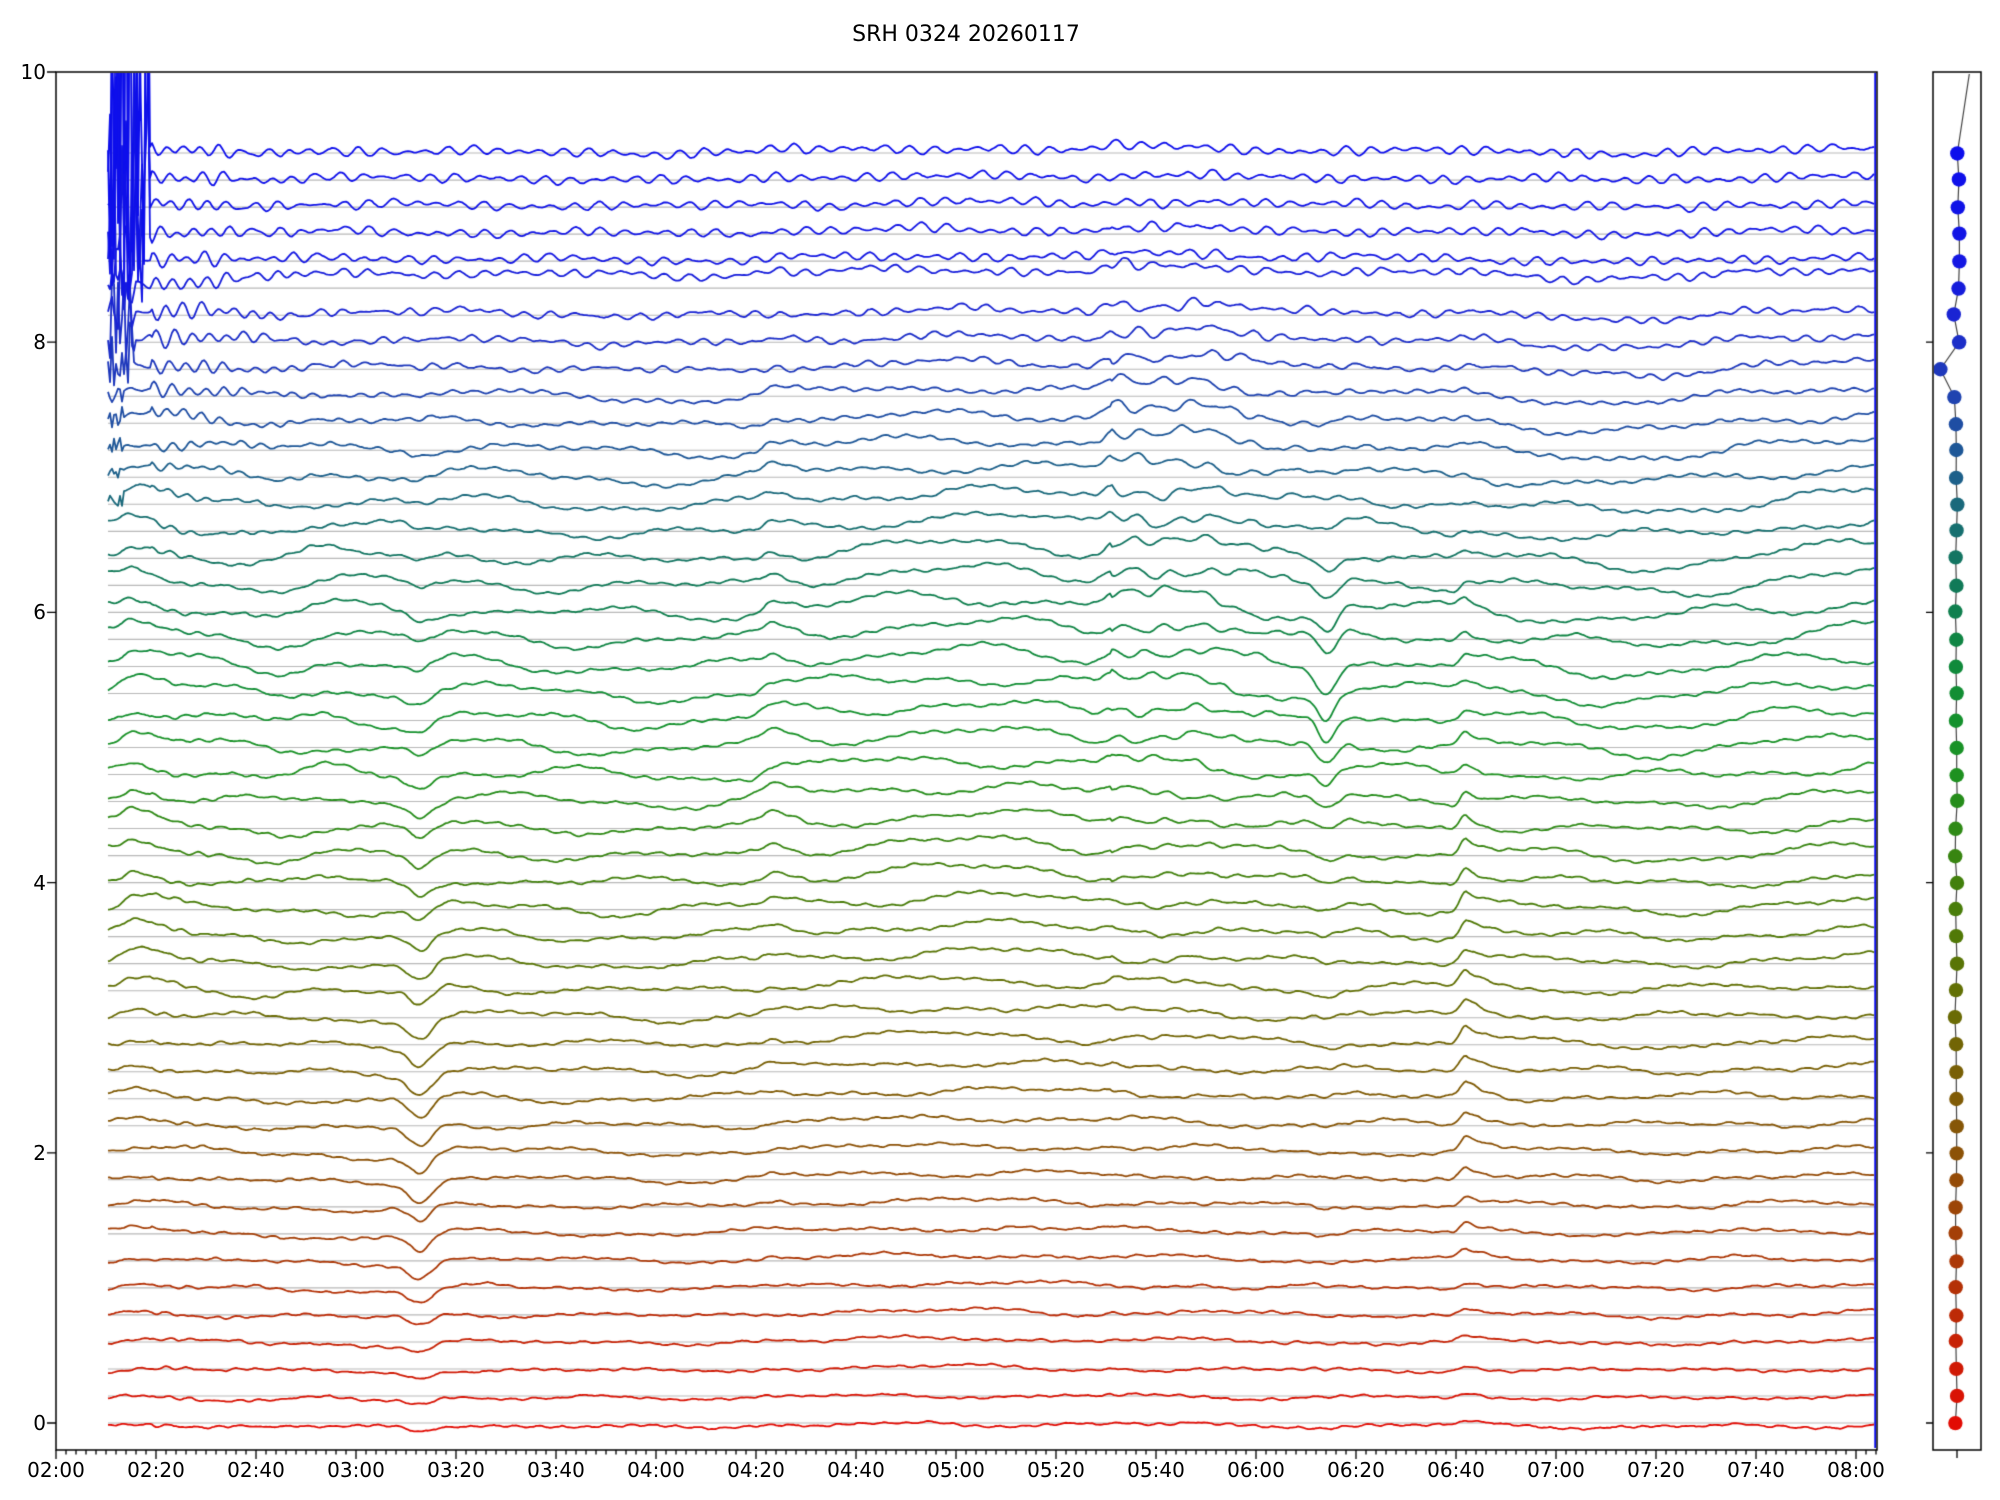  I want to click on x-tick-label: 06:20, so click(1356, 1470).